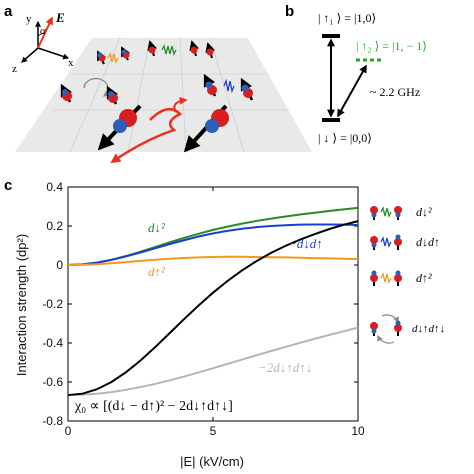  Describe the element at coordinates (60, 17) in the screenshot. I see `field-label: E` at that location.